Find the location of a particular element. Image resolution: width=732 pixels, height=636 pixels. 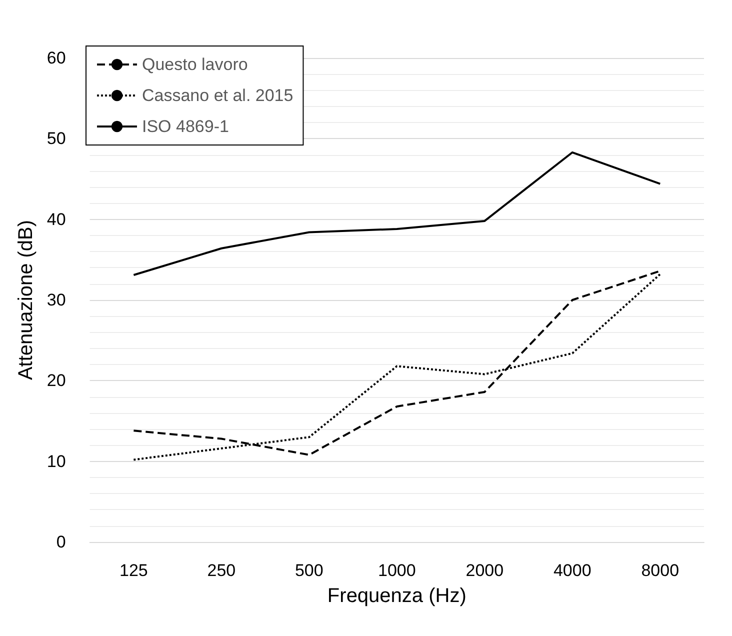

y-axis-title: Attenuazione (dB) is located at coordinates (26, 300).